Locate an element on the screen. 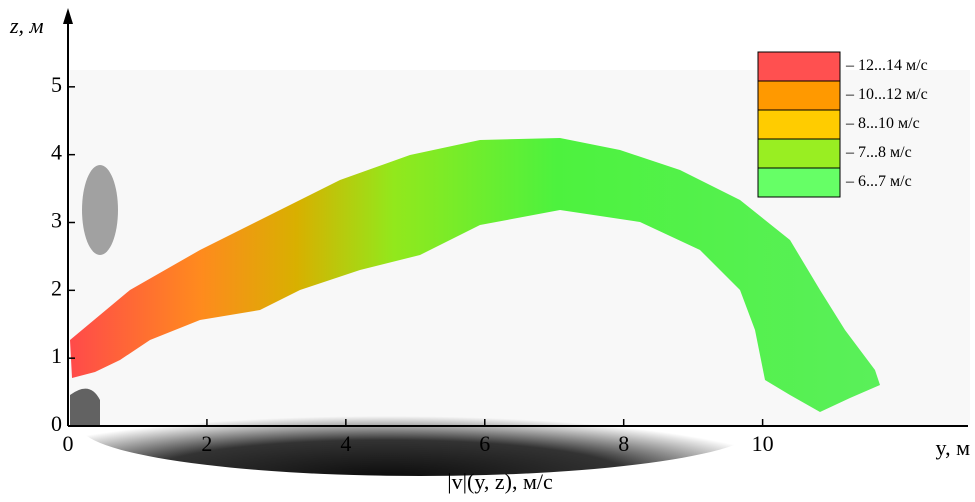 The height and width of the screenshot is (502, 975). y-tick-label: 3 is located at coordinates (56, 220).